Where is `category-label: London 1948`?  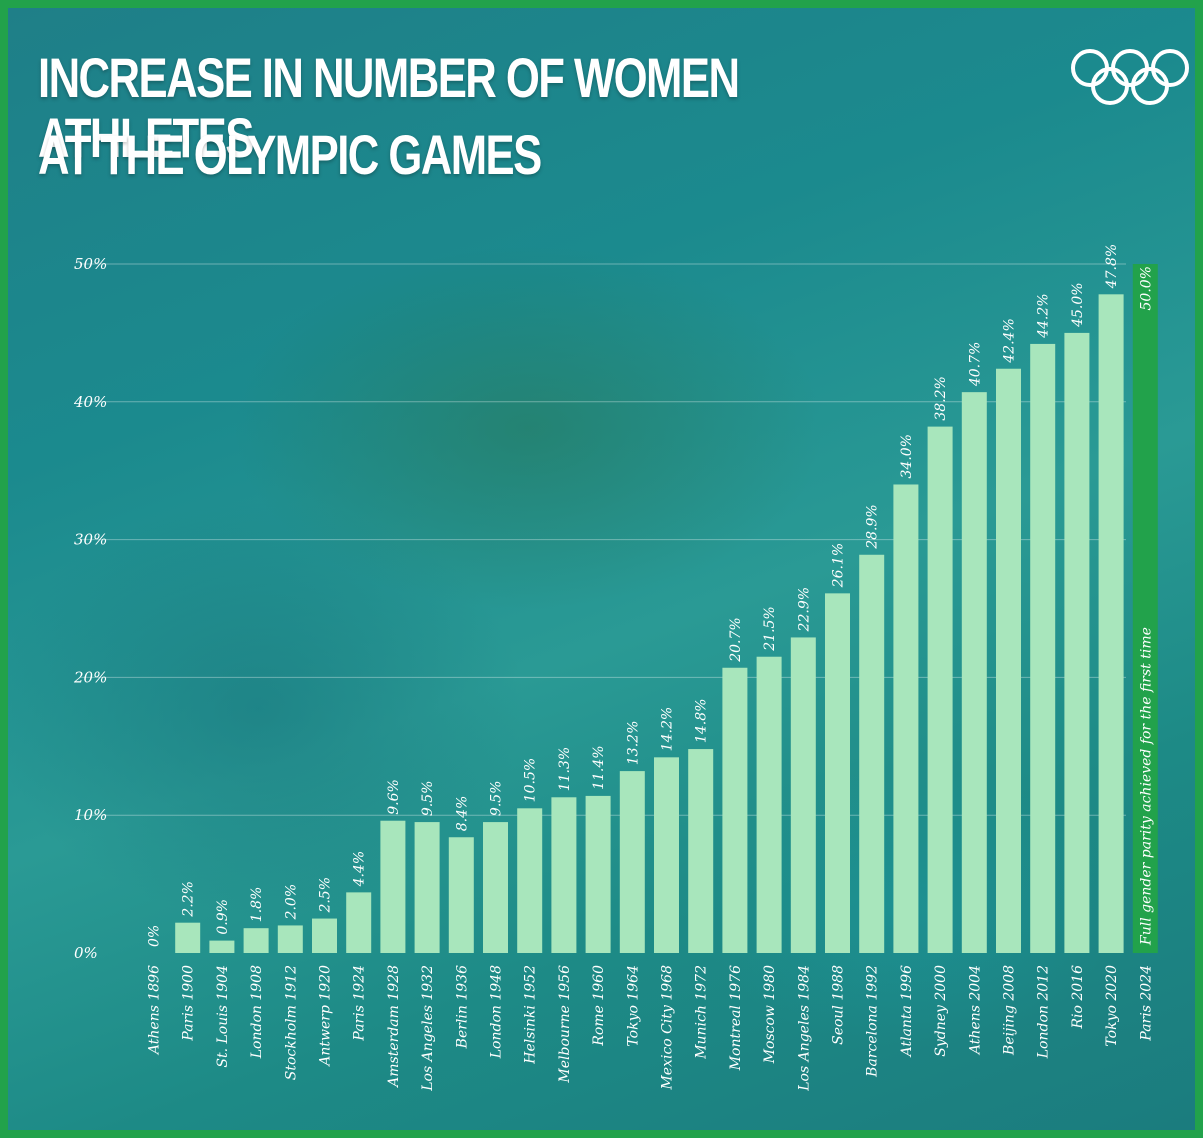 category-label: London 1948 is located at coordinates (497, 1012).